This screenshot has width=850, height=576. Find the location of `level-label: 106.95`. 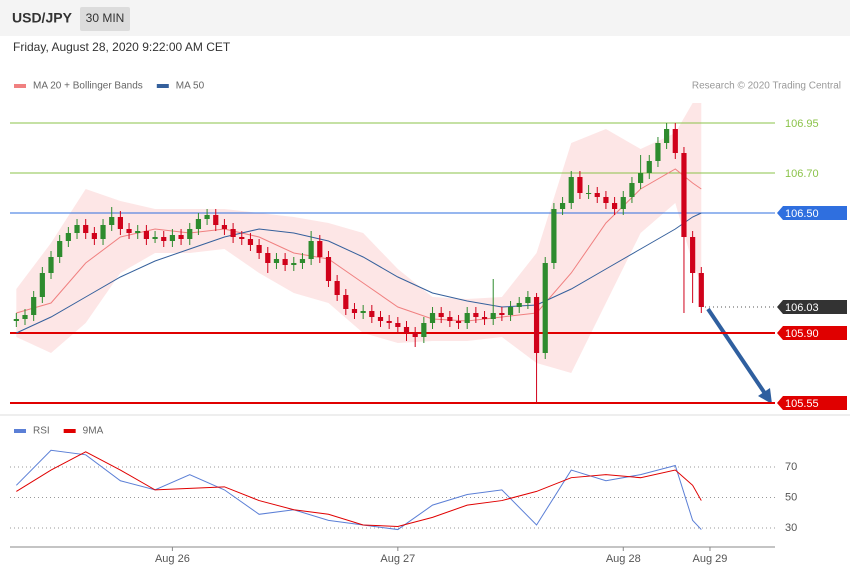

level-label: 106.95 is located at coordinates (802, 124).